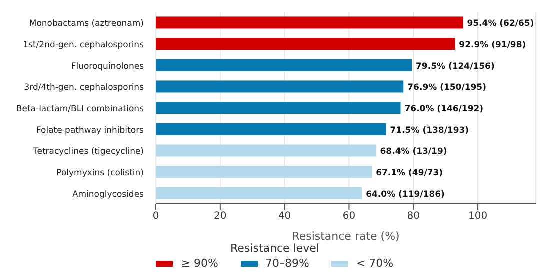  I want to click on data-label: 64.0% (119/186), so click(406, 195).